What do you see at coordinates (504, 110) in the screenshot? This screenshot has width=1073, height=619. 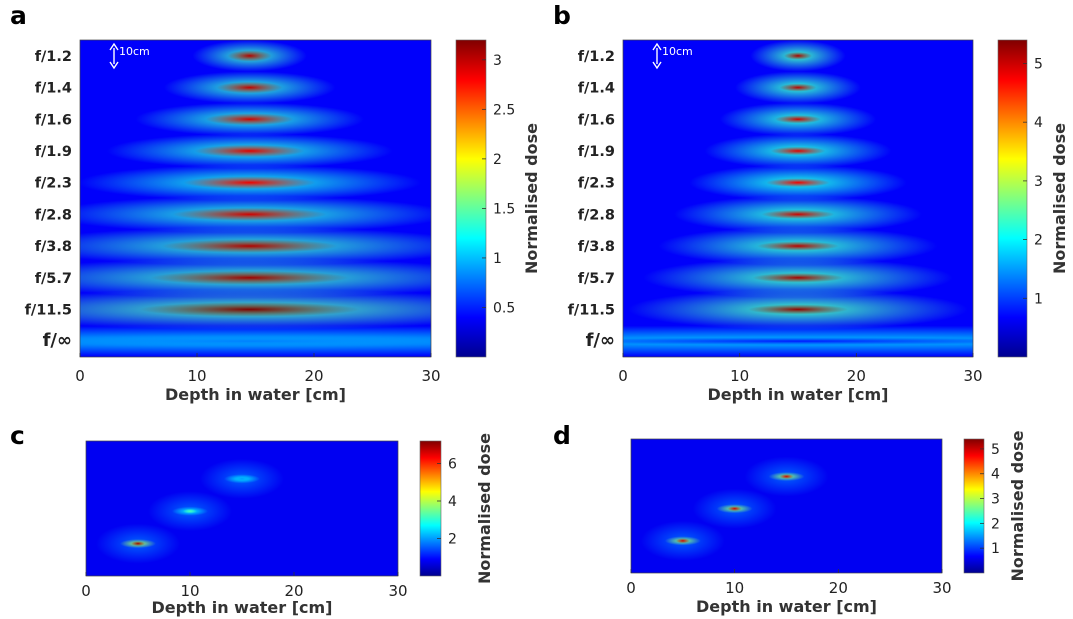 I see `colorbar-tick-label: 2.5` at bounding box center [504, 110].